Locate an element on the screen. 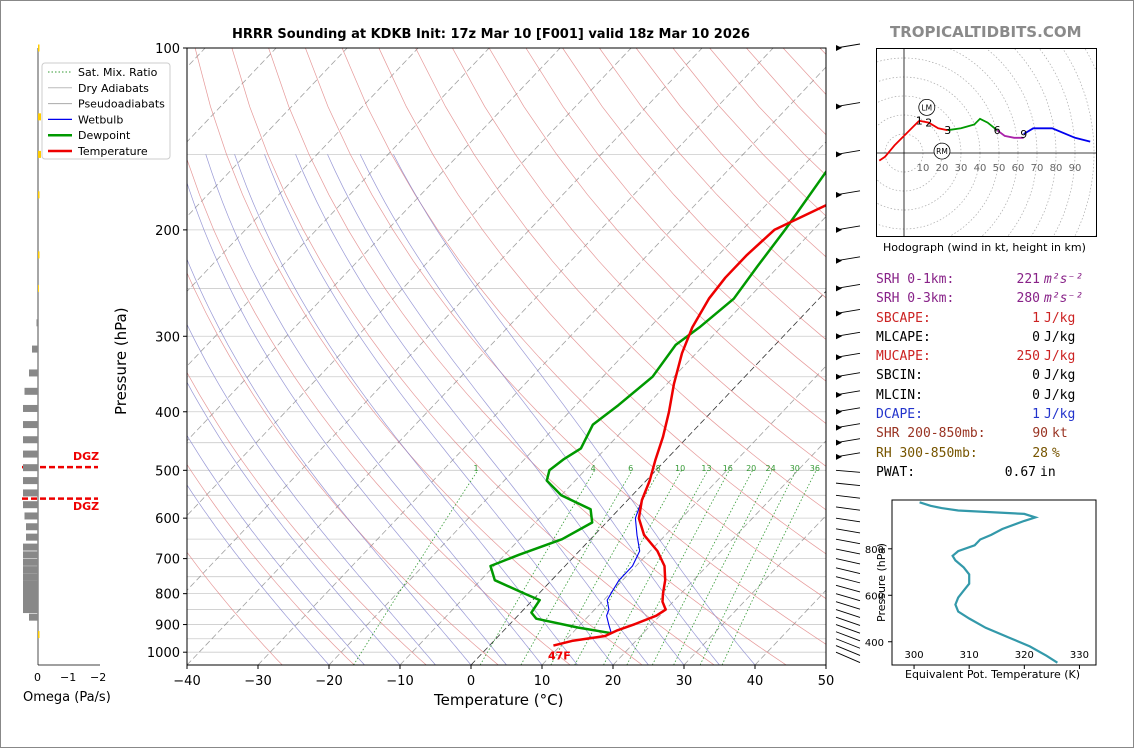  theta-e-axes is located at coordinates (994, 582).